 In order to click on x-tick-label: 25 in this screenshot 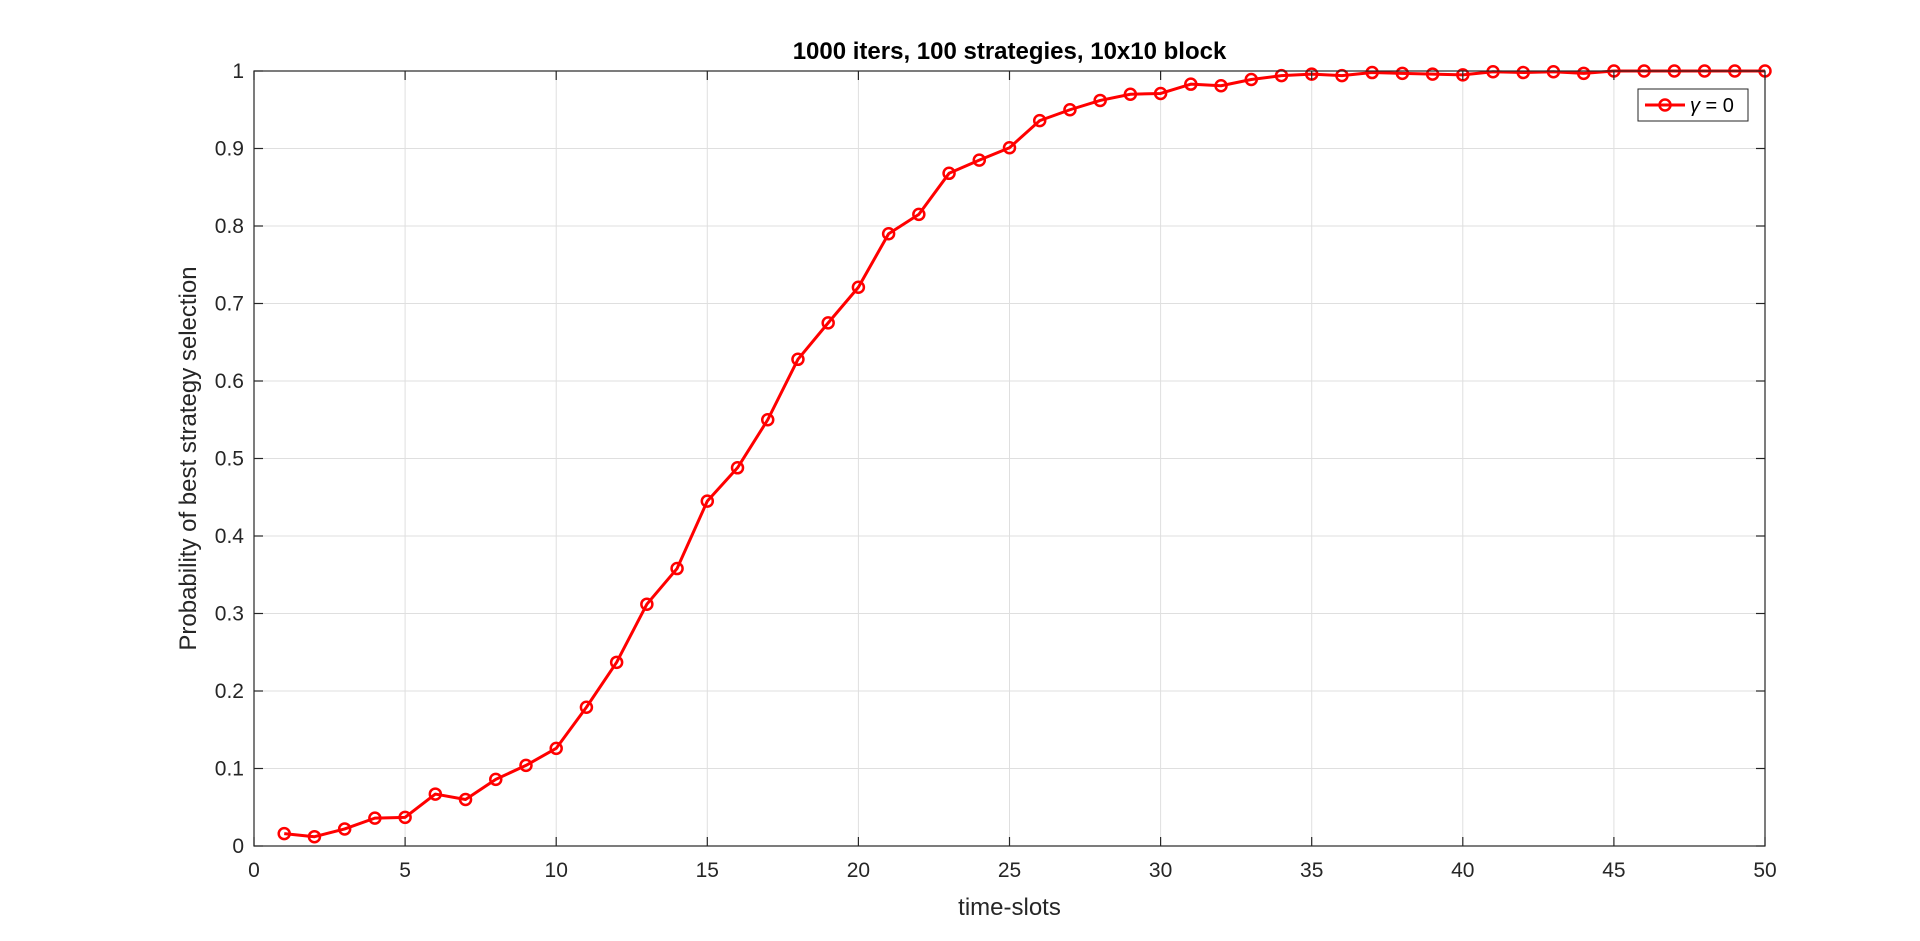, I will do `click(1009, 870)`.